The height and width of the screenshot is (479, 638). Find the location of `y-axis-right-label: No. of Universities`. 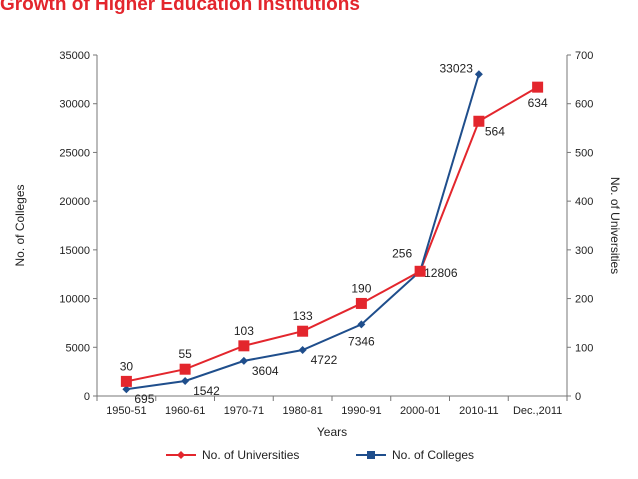

y-axis-right-label: No. of Universities is located at coordinates (615, 225).